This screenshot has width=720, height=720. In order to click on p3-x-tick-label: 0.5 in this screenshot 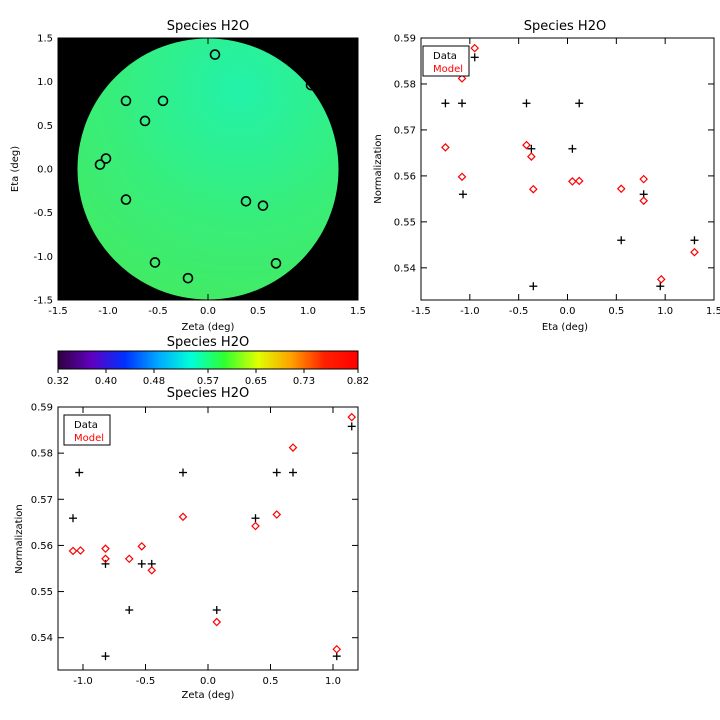, I will do `click(271, 681)`.